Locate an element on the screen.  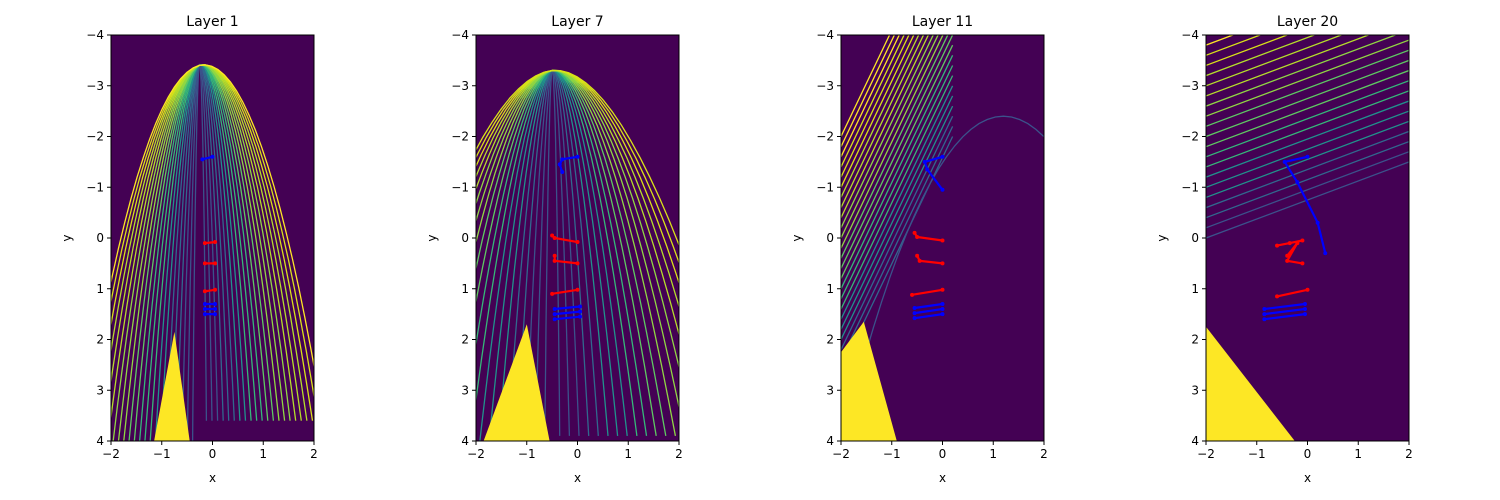
y-axis-label: y is located at coordinates (432, 237).